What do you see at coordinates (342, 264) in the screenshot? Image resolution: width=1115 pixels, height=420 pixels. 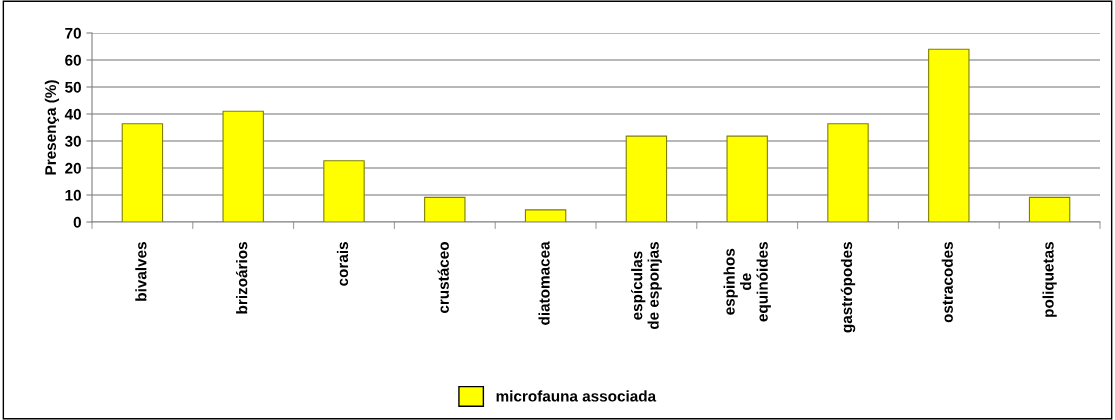 I see `x-tick-label: corais` at bounding box center [342, 264].